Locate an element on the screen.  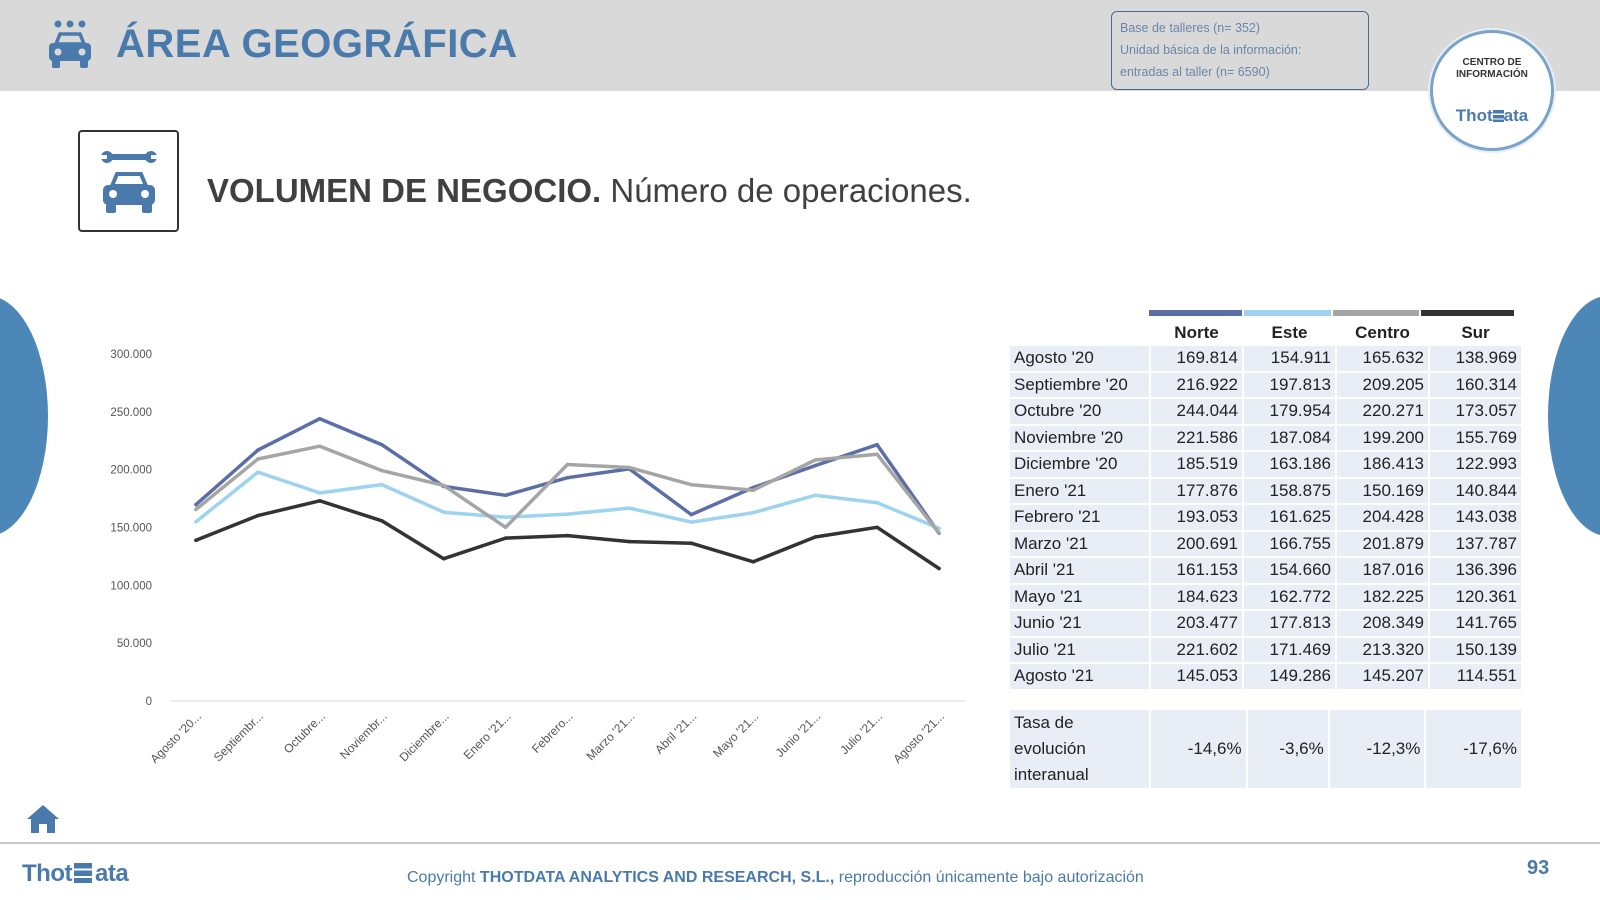
table-cell: 197.813 is located at coordinates (1289, 384).